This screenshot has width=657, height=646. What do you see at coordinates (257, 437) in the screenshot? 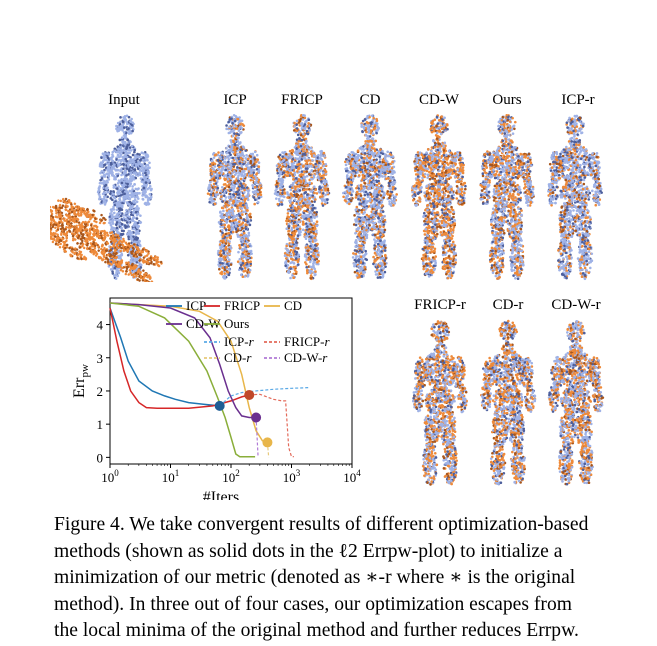
I see `series-line-cd-w-r` at bounding box center [257, 437].